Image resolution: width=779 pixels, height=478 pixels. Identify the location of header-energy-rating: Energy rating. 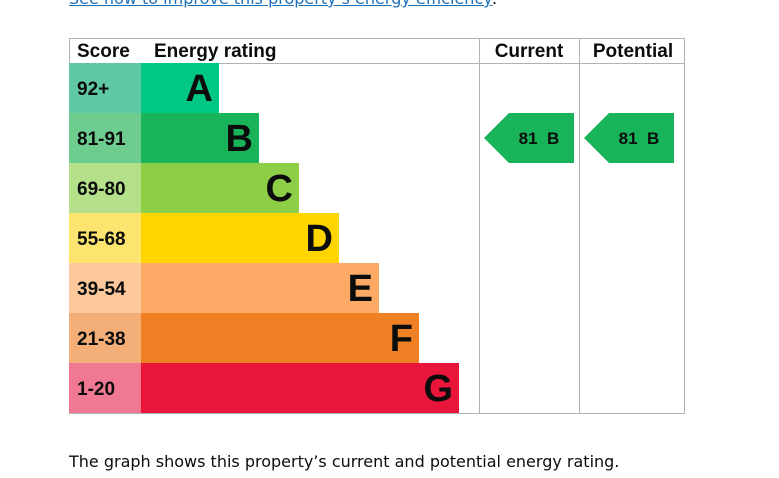
(215, 51).